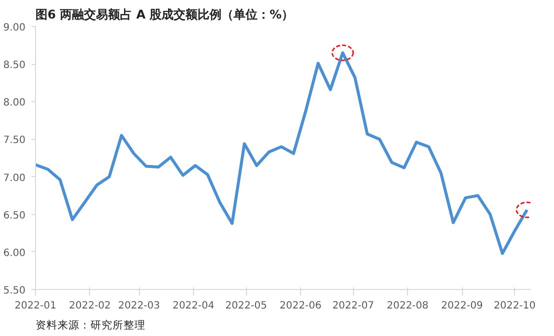  I want to click on text: 资料来源：研究所整理, so click(91, 325).